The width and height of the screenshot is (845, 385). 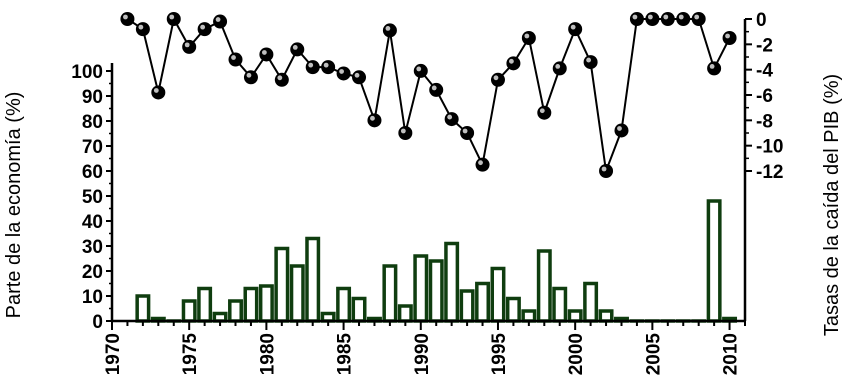 What do you see at coordinates (389, 30) in the screenshot?
I see `point-1988` at bounding box center [389, 30].